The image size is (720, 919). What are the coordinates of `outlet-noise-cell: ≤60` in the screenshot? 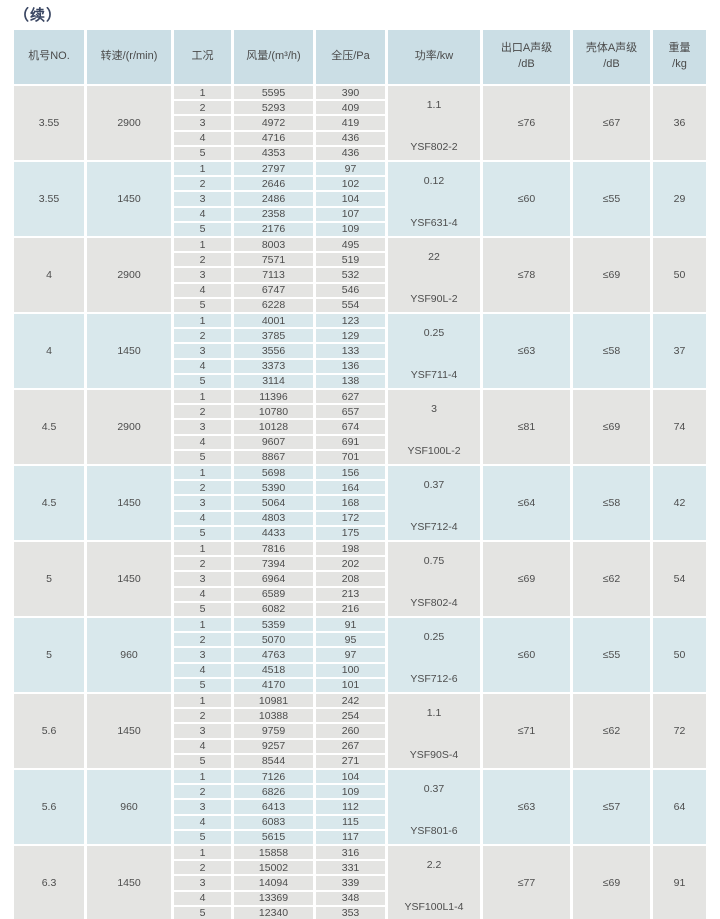 It's located at (526, 199).